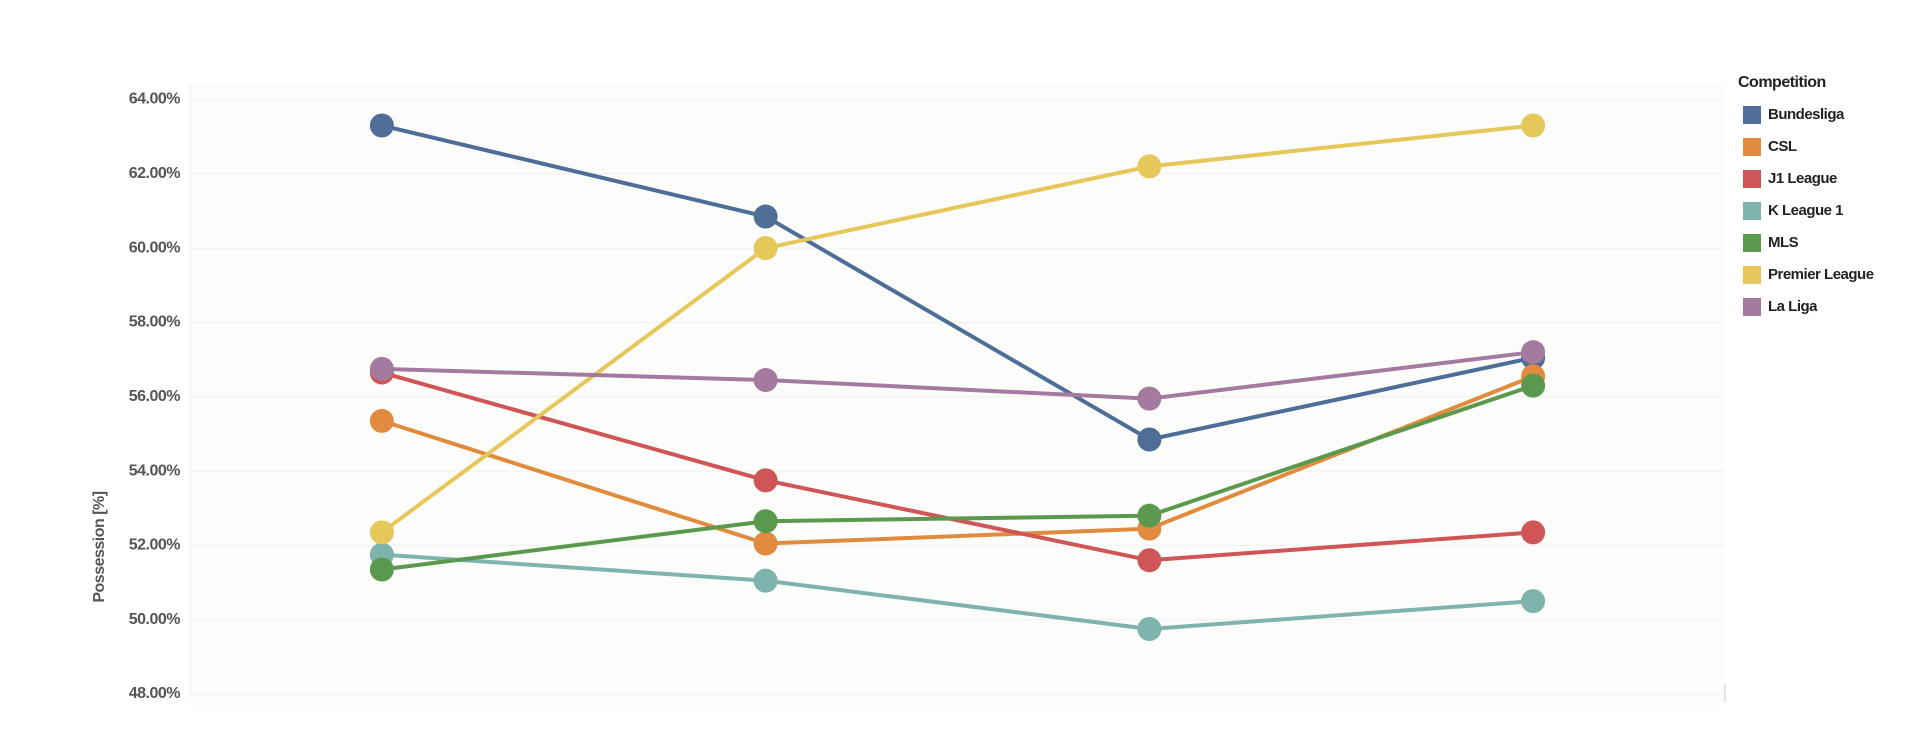 Image resolution: width=1916 pixels, height=733 pixels. I want to click on y-axis-label: Possession [%], so click(99, 546).